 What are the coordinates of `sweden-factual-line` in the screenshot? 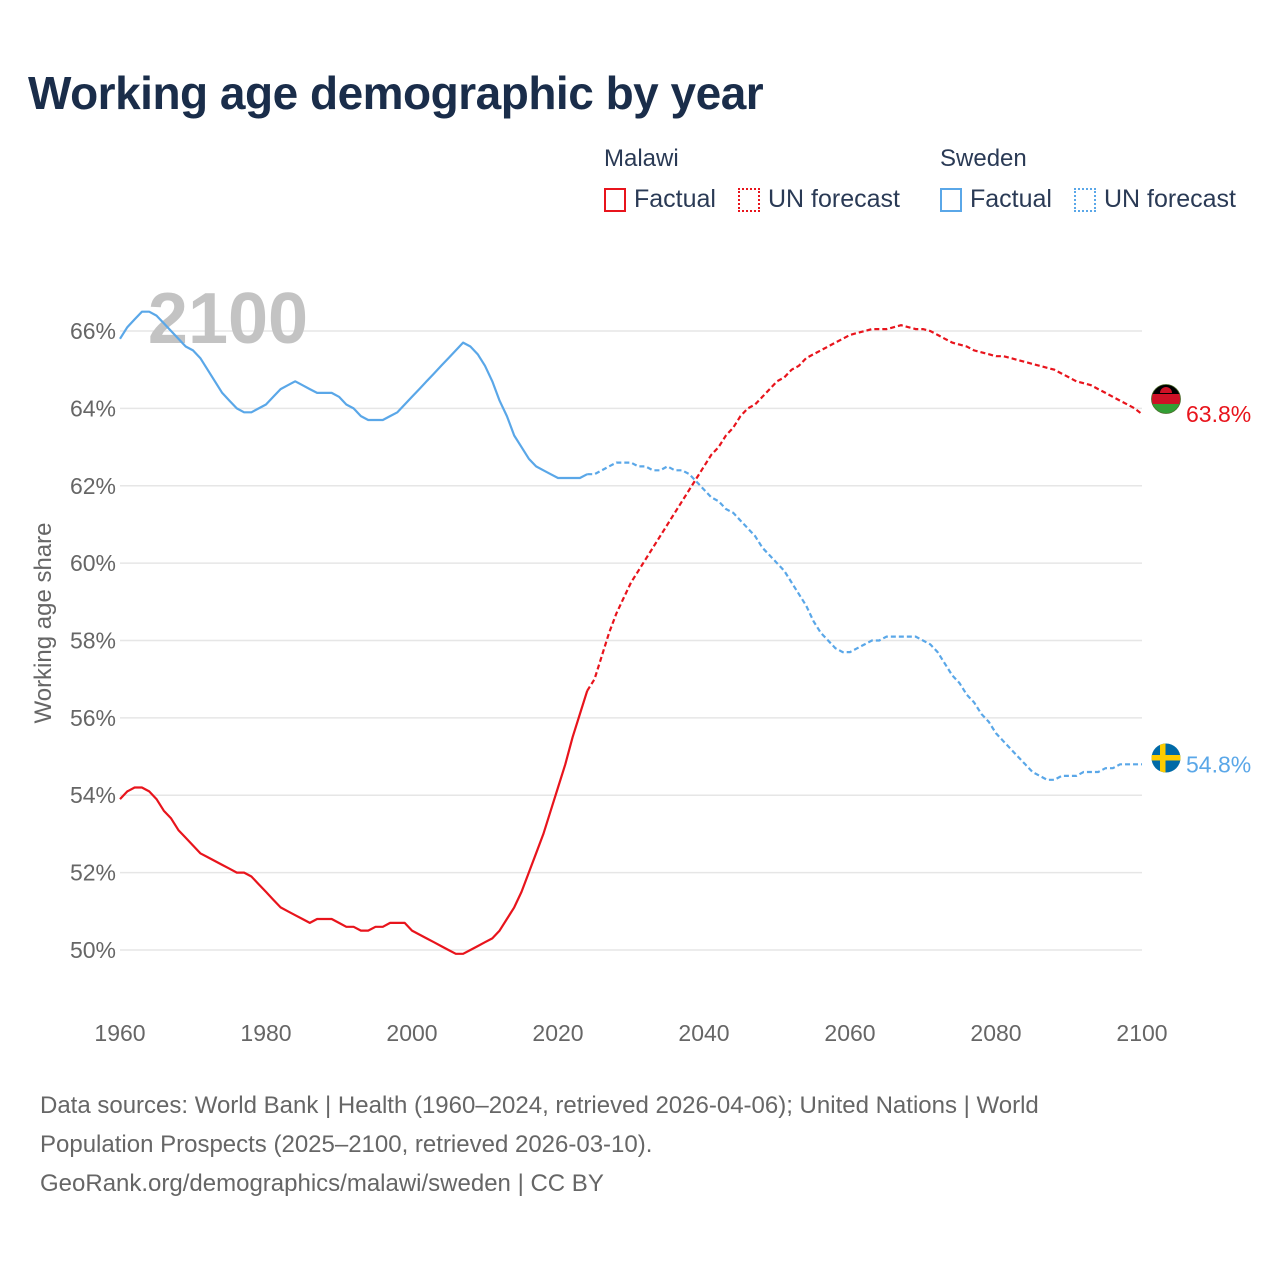 It's located at (353, 395).